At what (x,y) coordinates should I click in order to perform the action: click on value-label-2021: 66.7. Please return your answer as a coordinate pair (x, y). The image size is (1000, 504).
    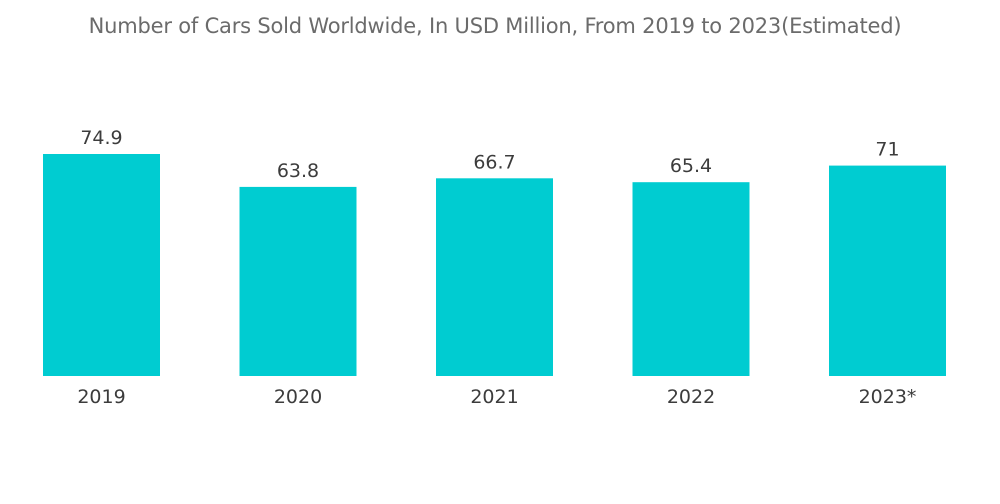
    Looking at the image, I should click on (494, 162).